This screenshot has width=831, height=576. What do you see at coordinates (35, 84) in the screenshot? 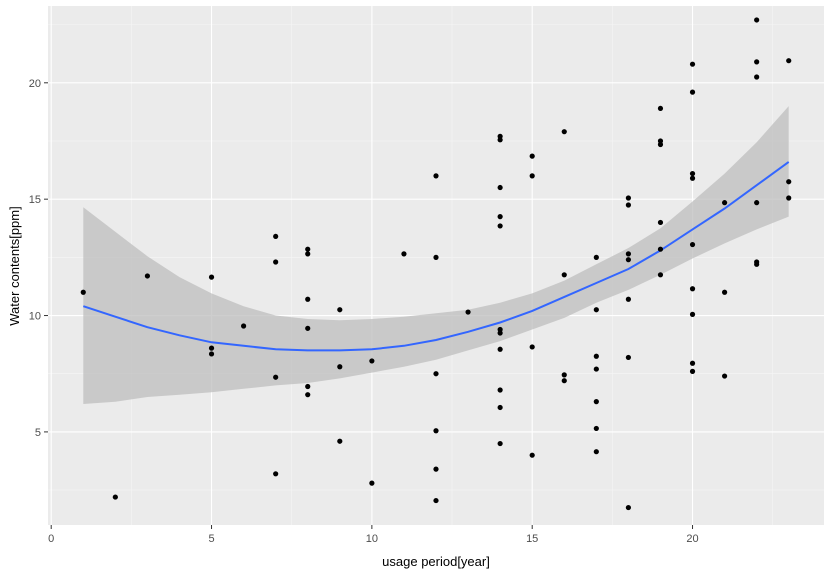
I see `y-tick-label: 20` at bounding box center [35, 84].